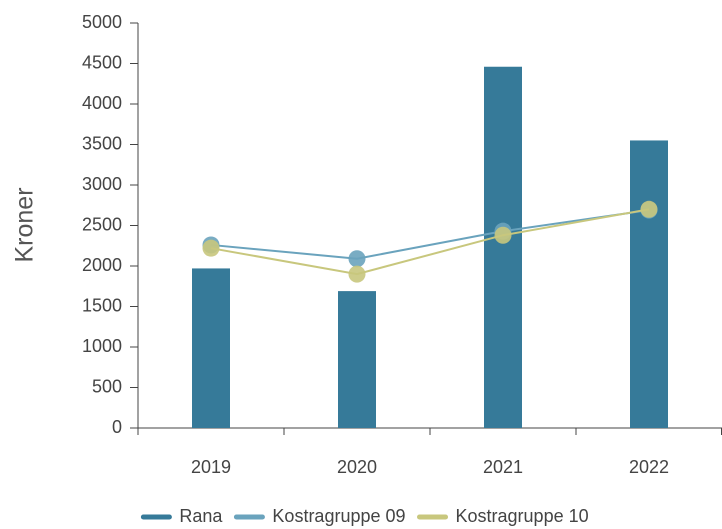 This screenshot has width=722, height=529. What do you see at coordinates (201, 516) in the screenshot?
I see `legend-label: Rana` at bounding box center [201, 516].